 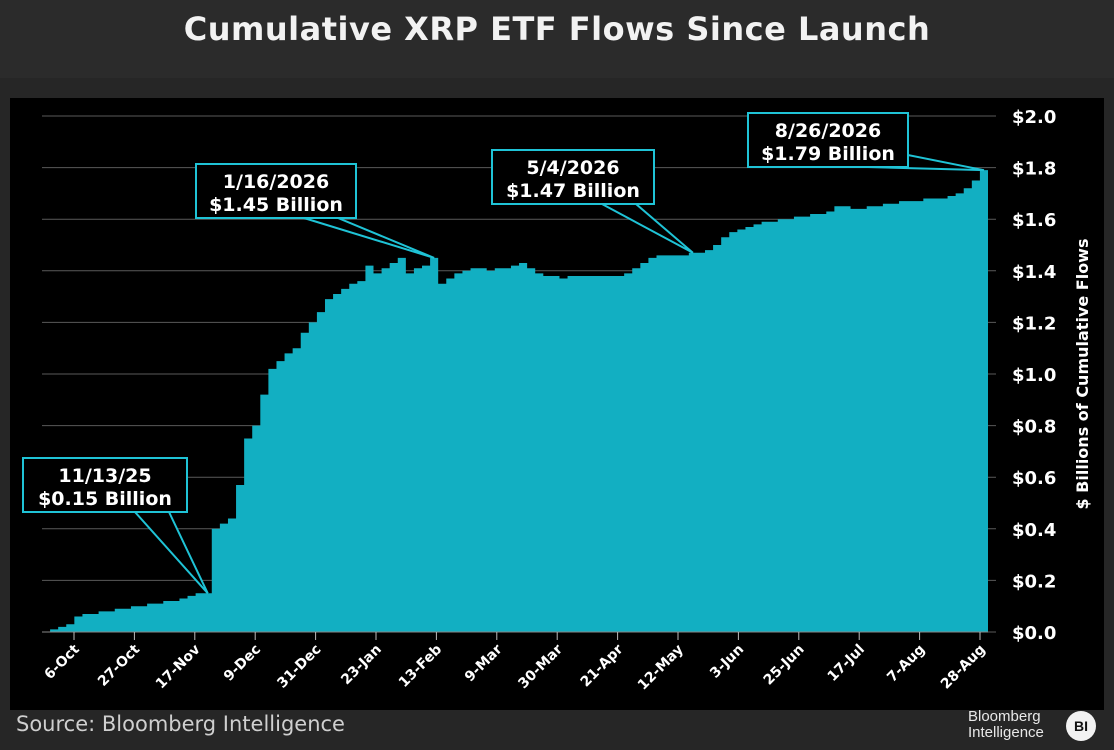 I want to click on y-tick-label: $0.6, so click(x=1034, y=478).